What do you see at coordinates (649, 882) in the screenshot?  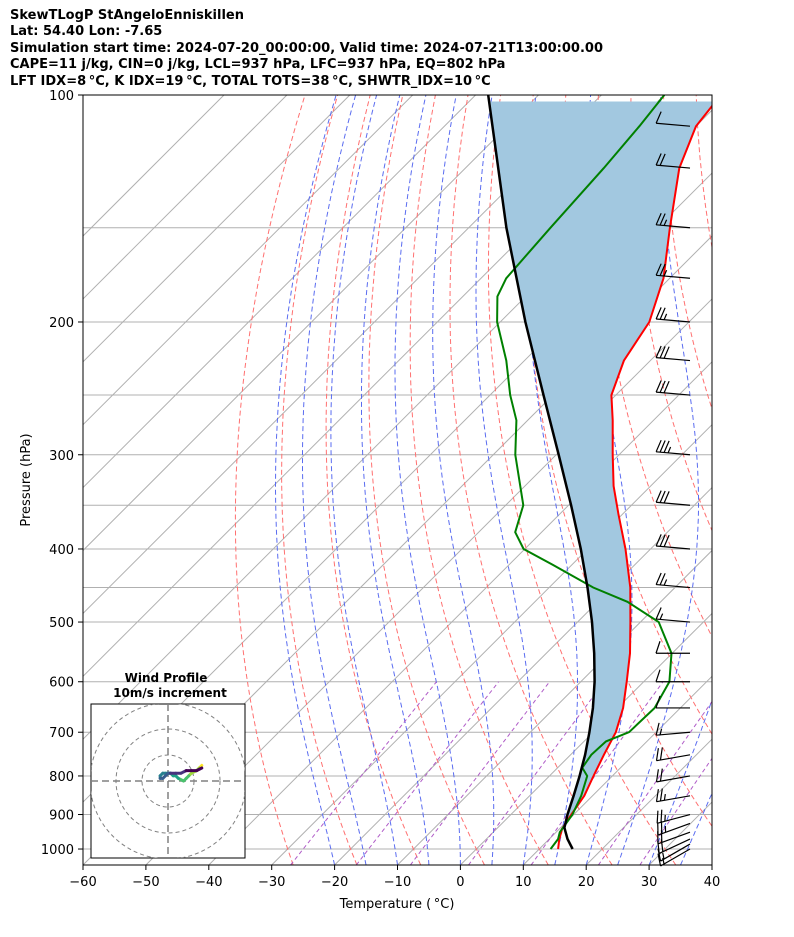 I see `x-tick-label: 30` at bounding box center [649, 882].